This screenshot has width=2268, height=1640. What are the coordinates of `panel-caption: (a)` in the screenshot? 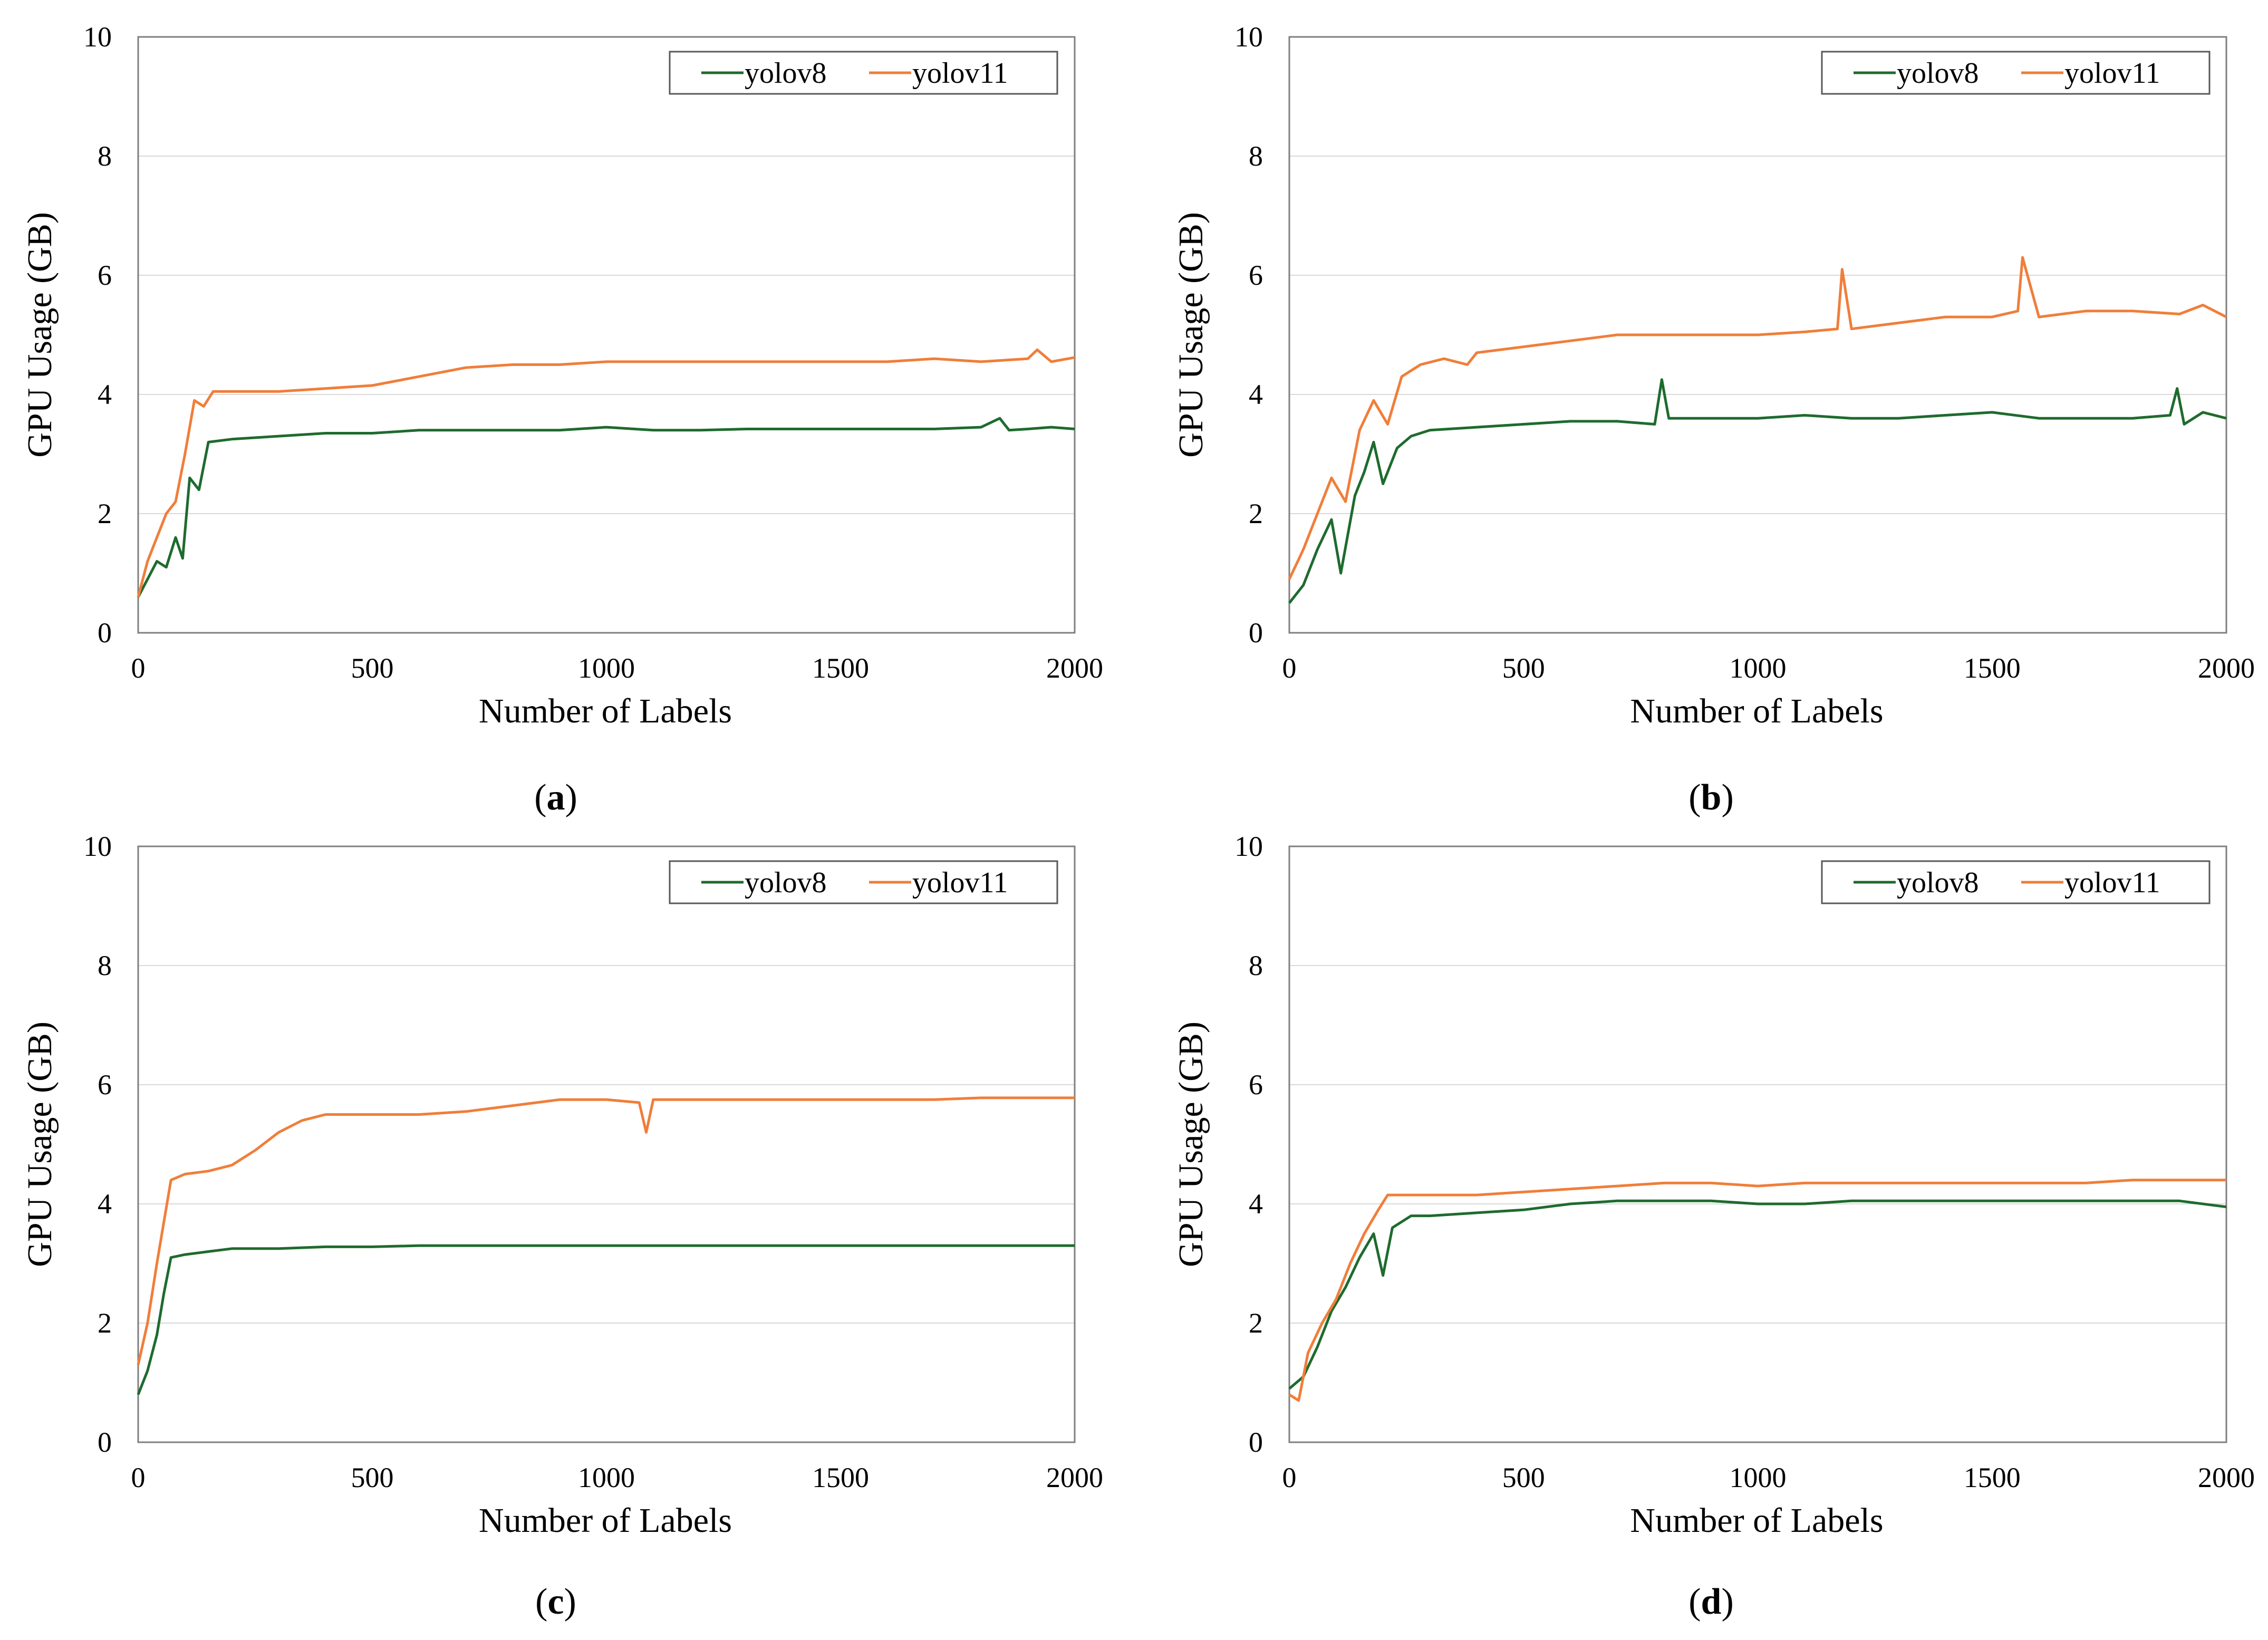 It's located at (556, 797).